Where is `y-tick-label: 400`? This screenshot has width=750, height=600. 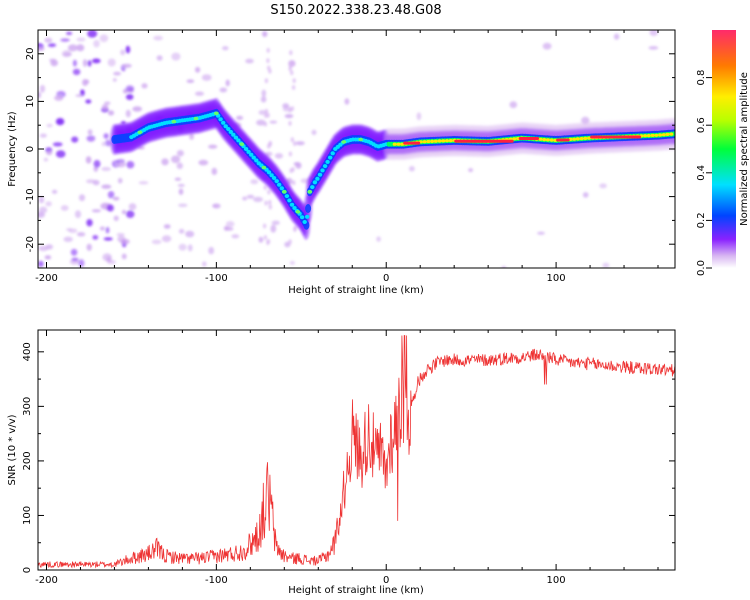
y-tick-label: 400 is located at coordinates (27, 351).